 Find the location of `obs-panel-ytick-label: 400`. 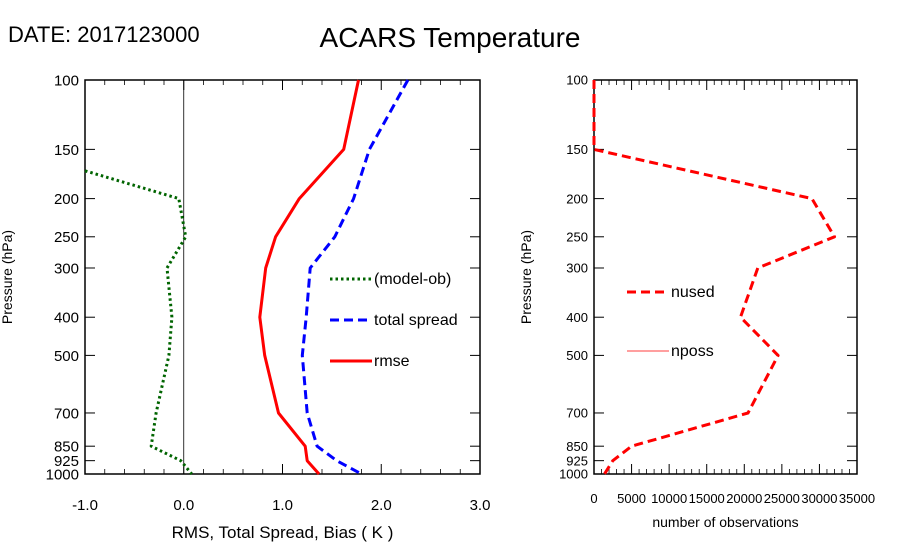

obs-panel-ytick-label: 400 is located at coordinates (577, 317).